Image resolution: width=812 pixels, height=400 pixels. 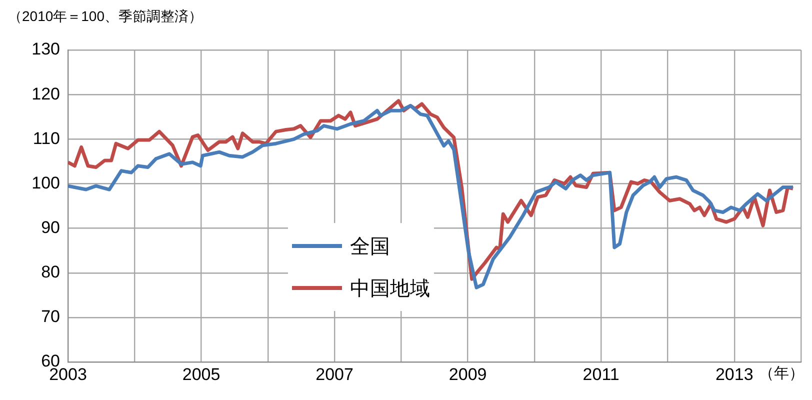 I want to click on x-tick-label: 2005, so click(x=201, y=374).